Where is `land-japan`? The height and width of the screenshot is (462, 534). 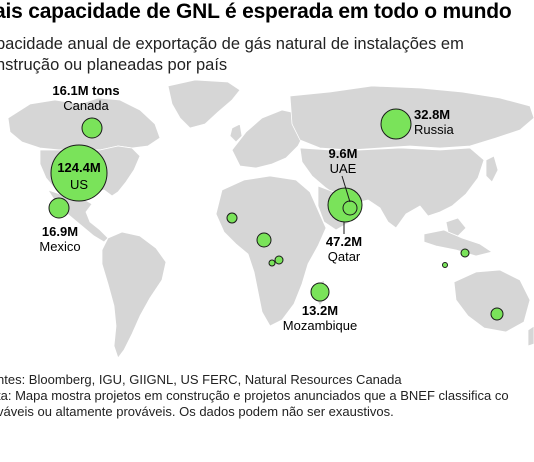
land-japan is located at coordinates (492, 169).